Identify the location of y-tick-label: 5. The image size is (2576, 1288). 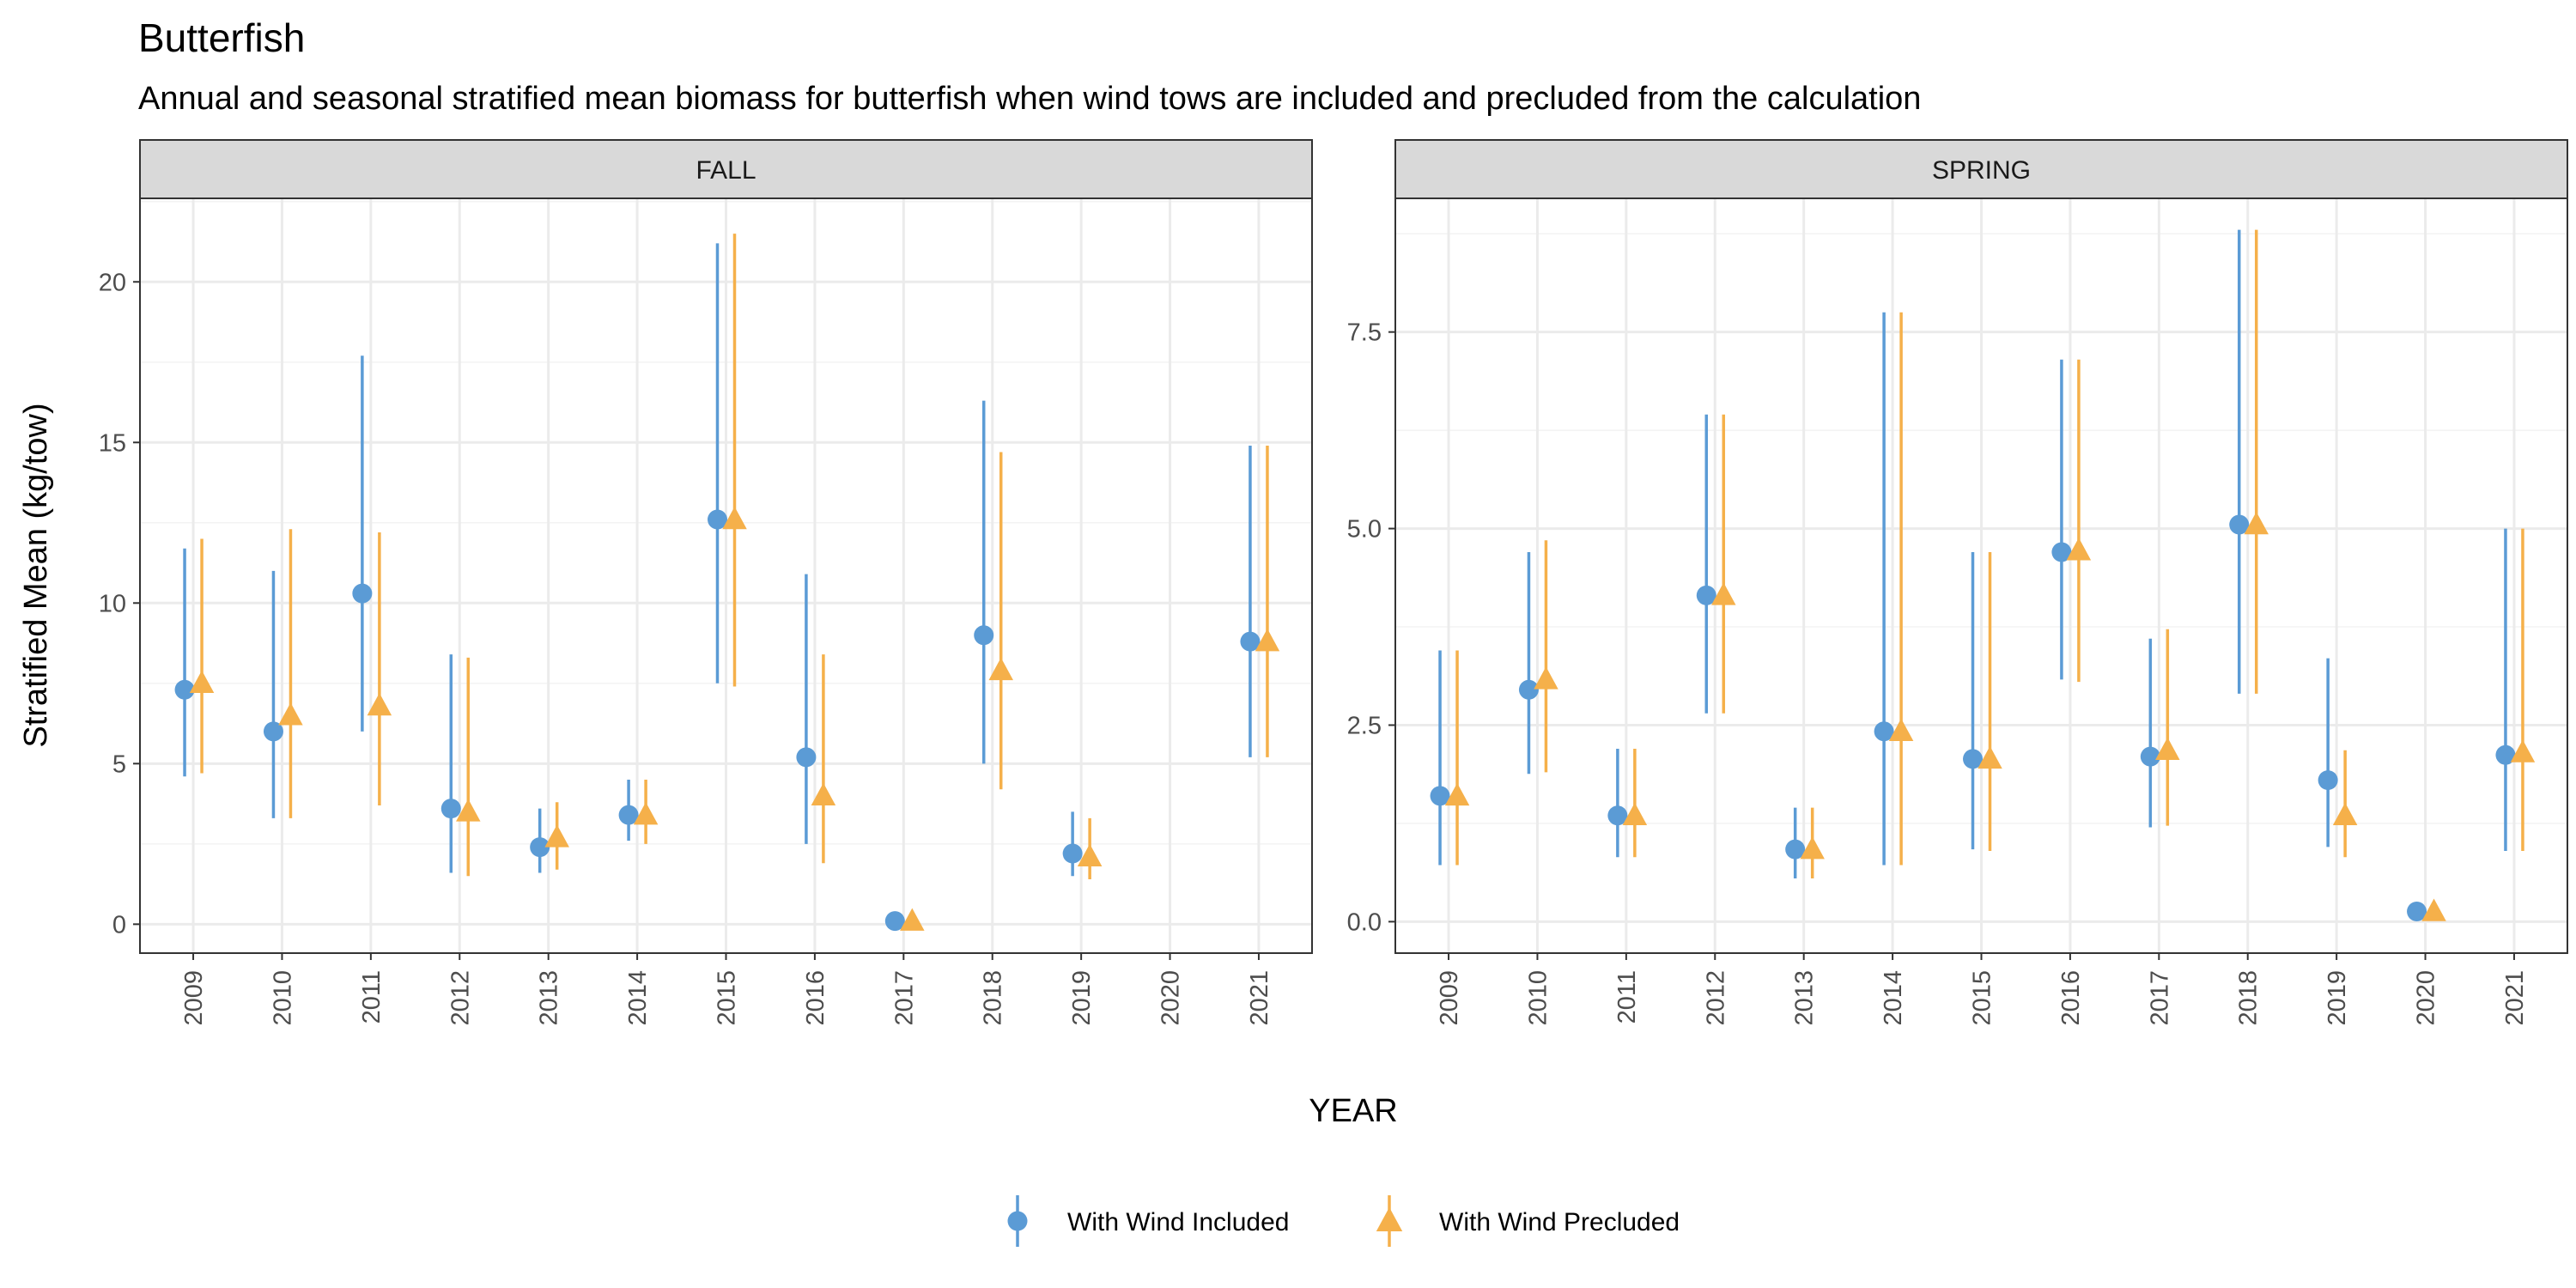
(119, 764).